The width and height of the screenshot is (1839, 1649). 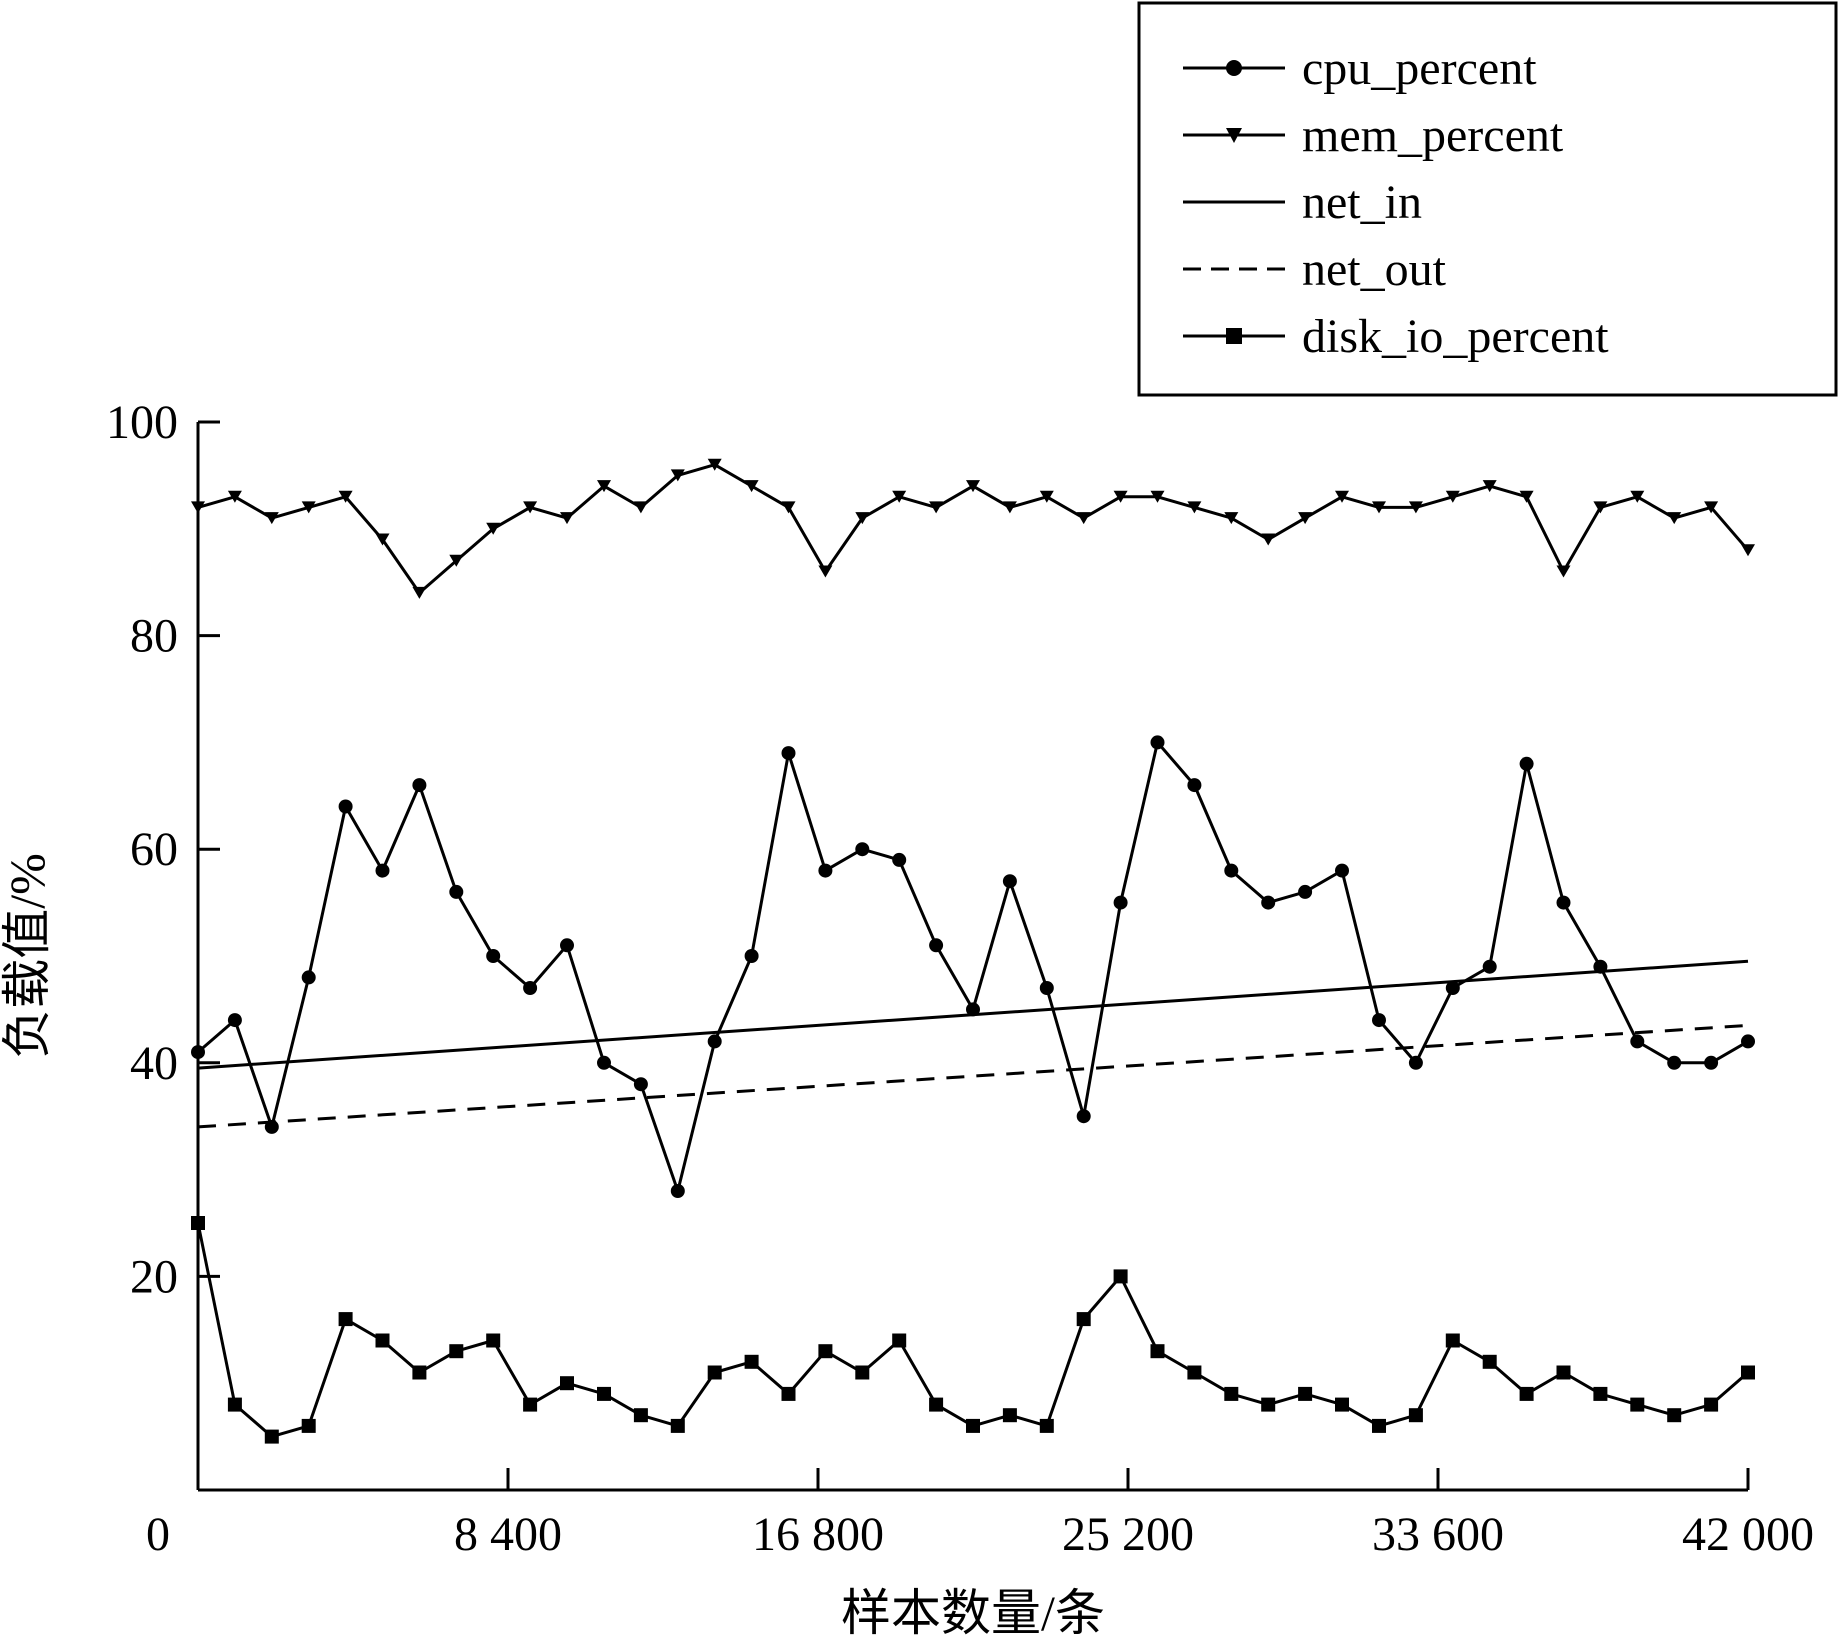 I want to click on x-tick-label: 33 600, so click(x=1438, y=1534).